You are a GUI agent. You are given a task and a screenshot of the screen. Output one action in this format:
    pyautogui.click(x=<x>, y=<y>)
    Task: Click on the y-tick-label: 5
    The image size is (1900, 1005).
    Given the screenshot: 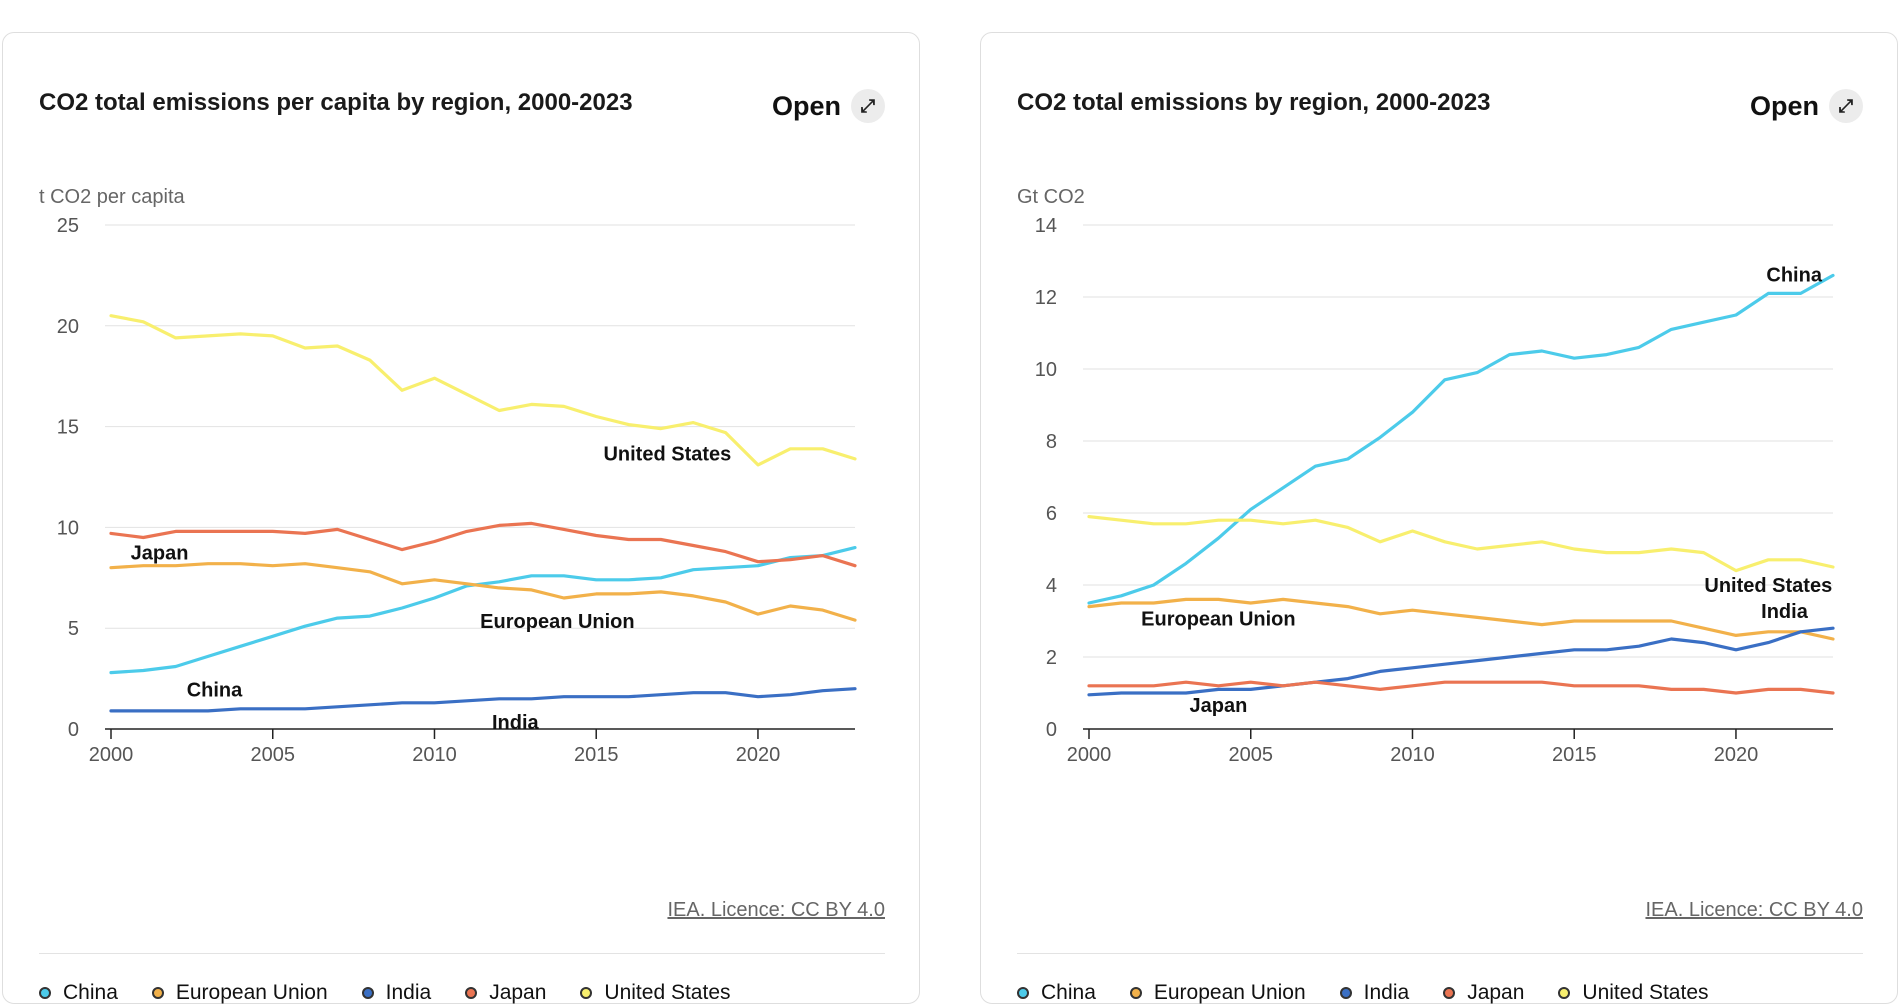 What is the action you would take?
    pyautogui.click(x=73, y=629)
    